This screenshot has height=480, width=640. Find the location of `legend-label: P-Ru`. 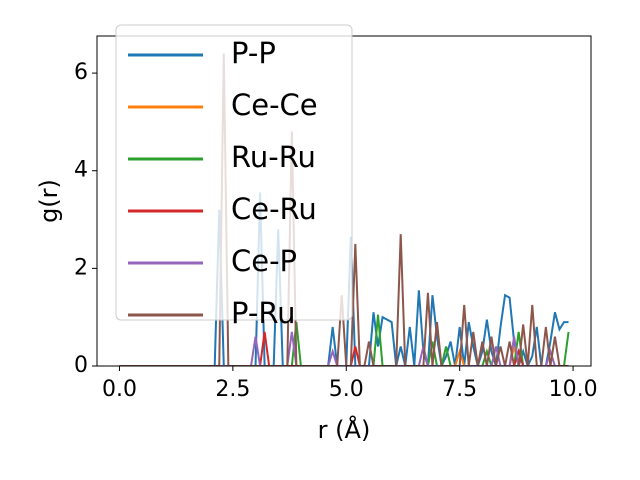

legend-label: P-Ru is located at coordinates (263, 313).